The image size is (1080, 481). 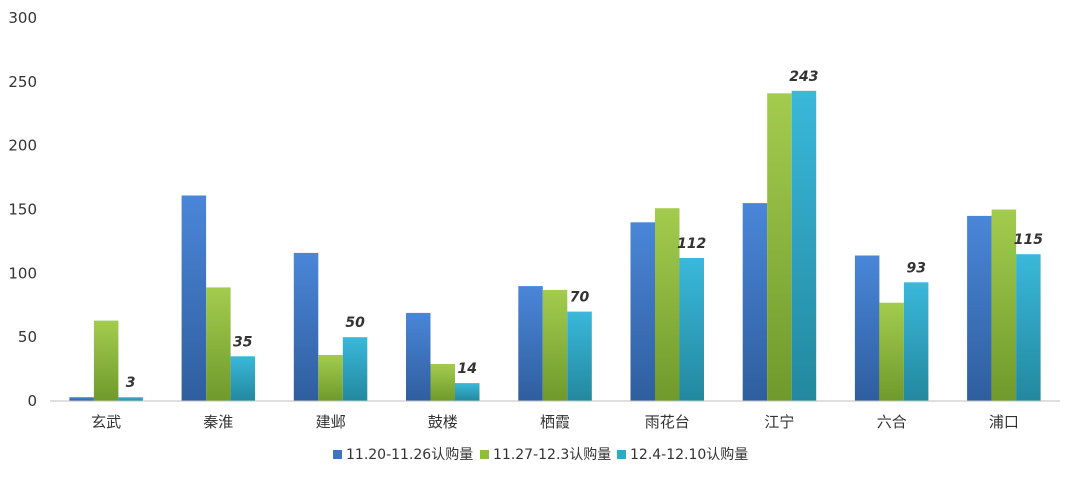 What do you see at coordinates (22, 273) in the screenshot?
I see `y-tick-label: 100` at bounding box center [22, 273].